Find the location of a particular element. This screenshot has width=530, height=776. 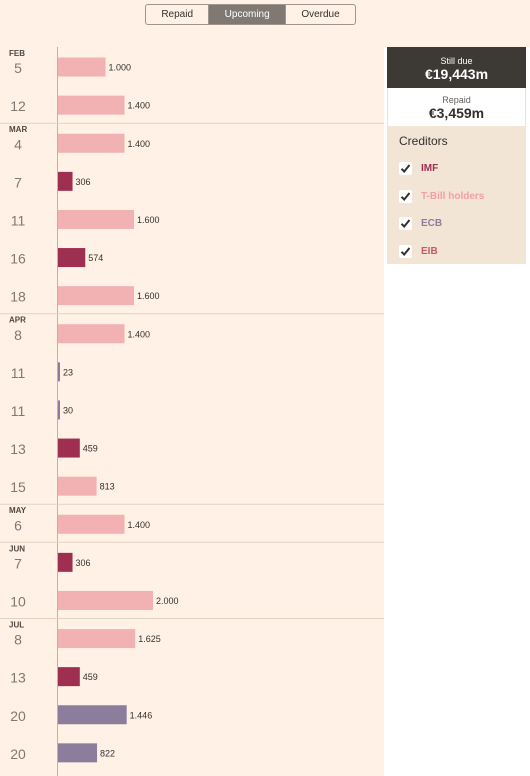

value-label: 813 is located at coordinates (107, 487).